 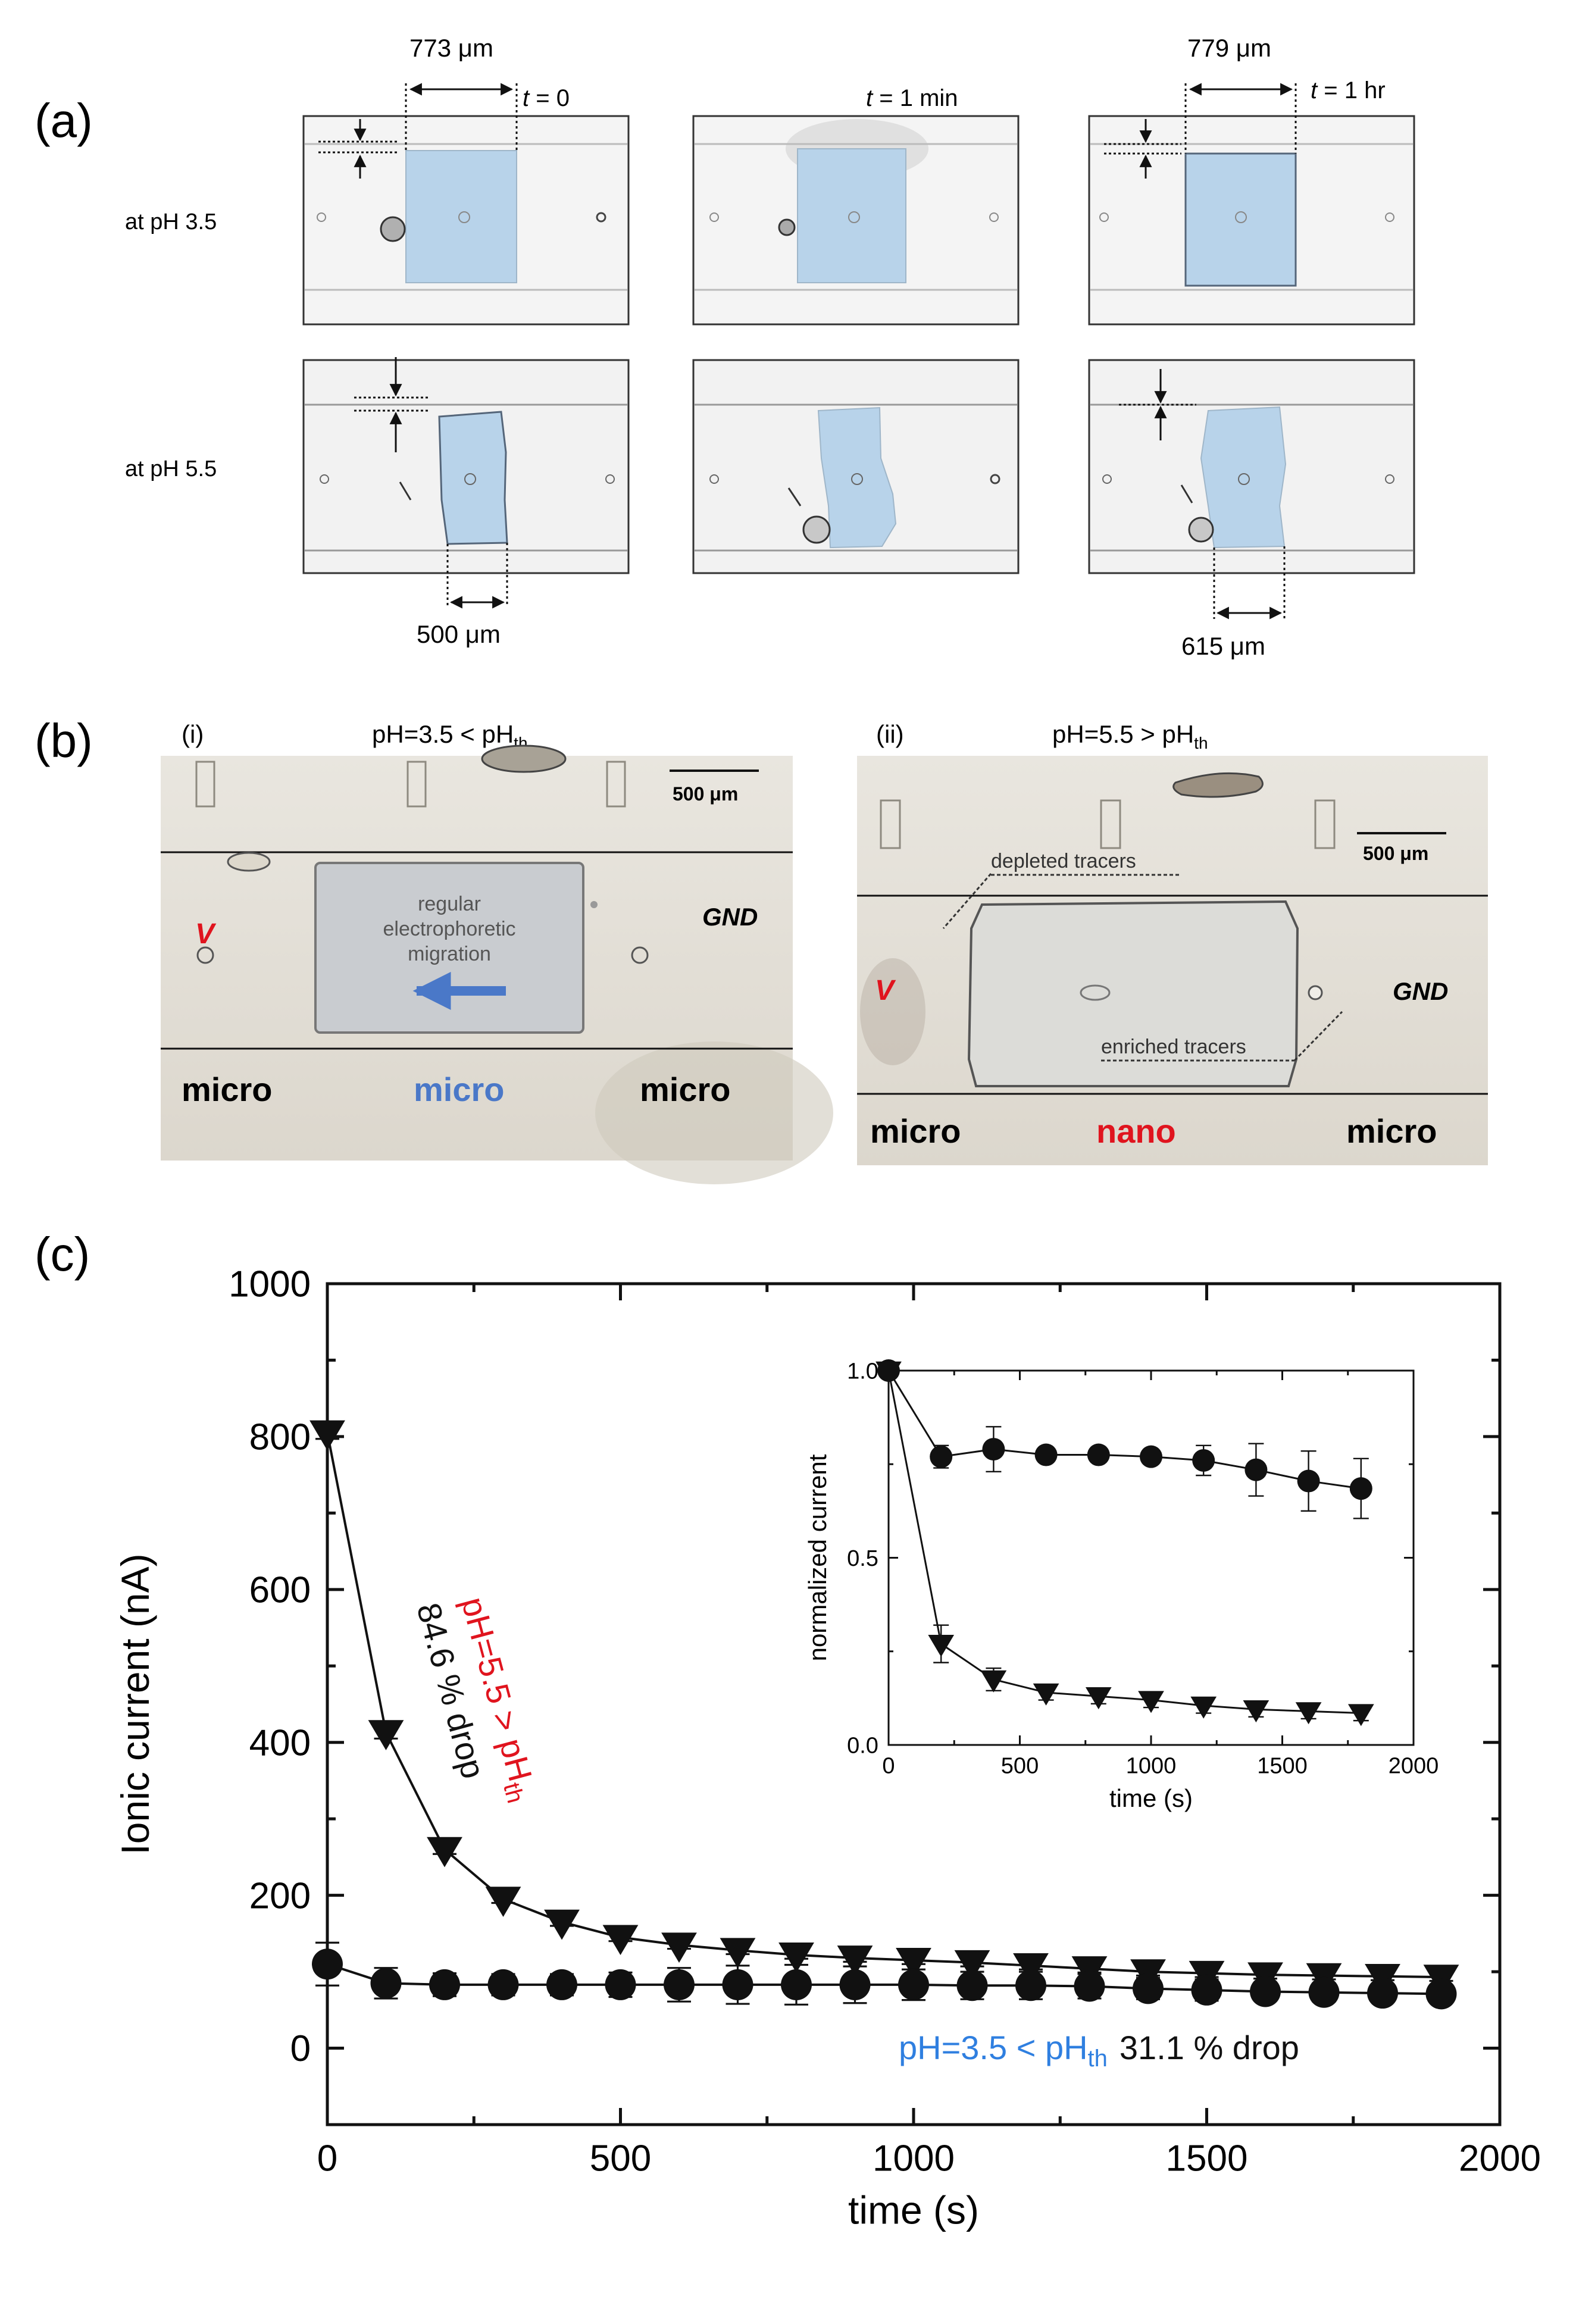 What do you see at coordinates (547, 98) in the screenshot?
I see `time-label-t0: t = 0` at bounding box center [547, 98].